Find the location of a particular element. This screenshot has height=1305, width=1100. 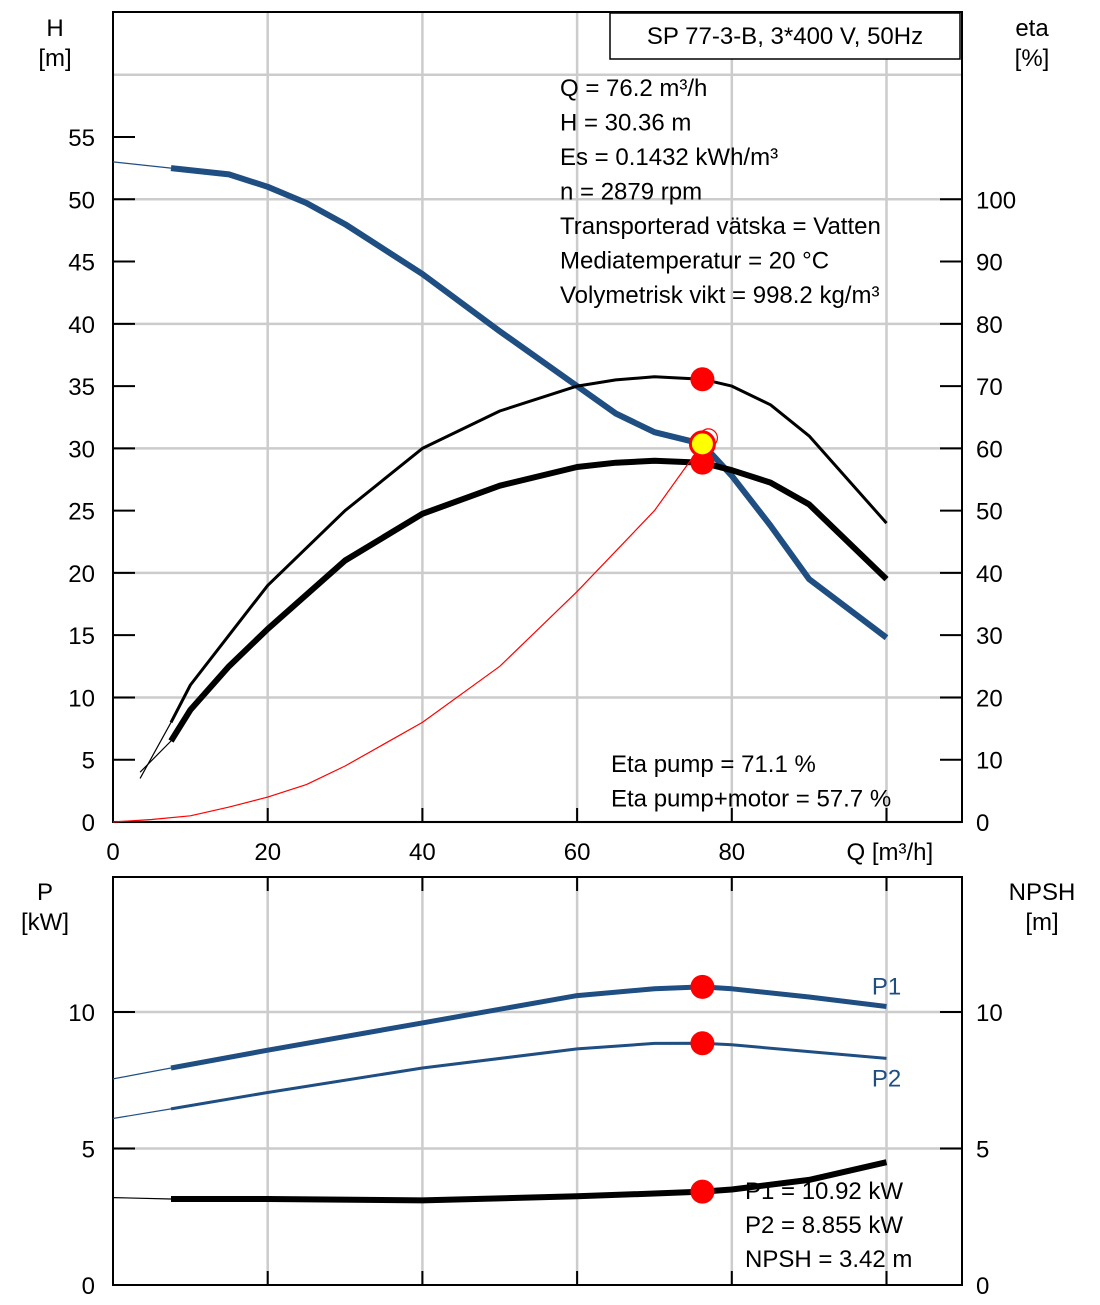

y-tick-label-left: 25 is located at coordinates (81, 512).